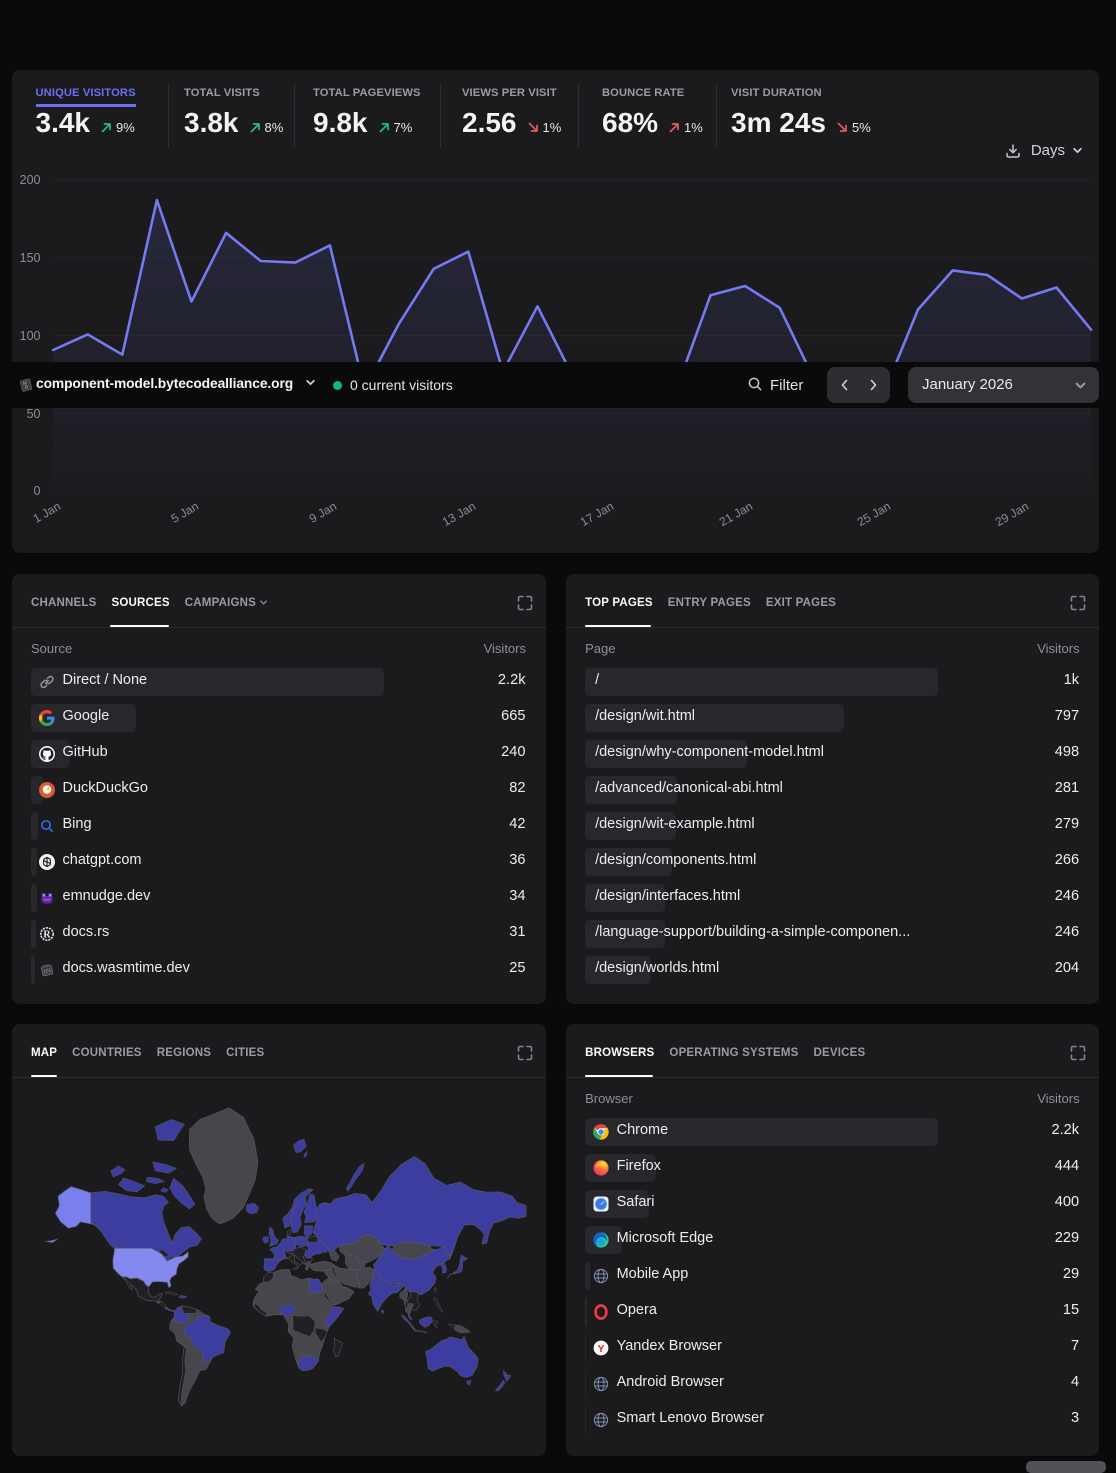 The image size is (1116, 1473). What do you see at coordinates (47, 934) in the screenshot?
I see `svg-text: R` at bounding box center [47, 934].